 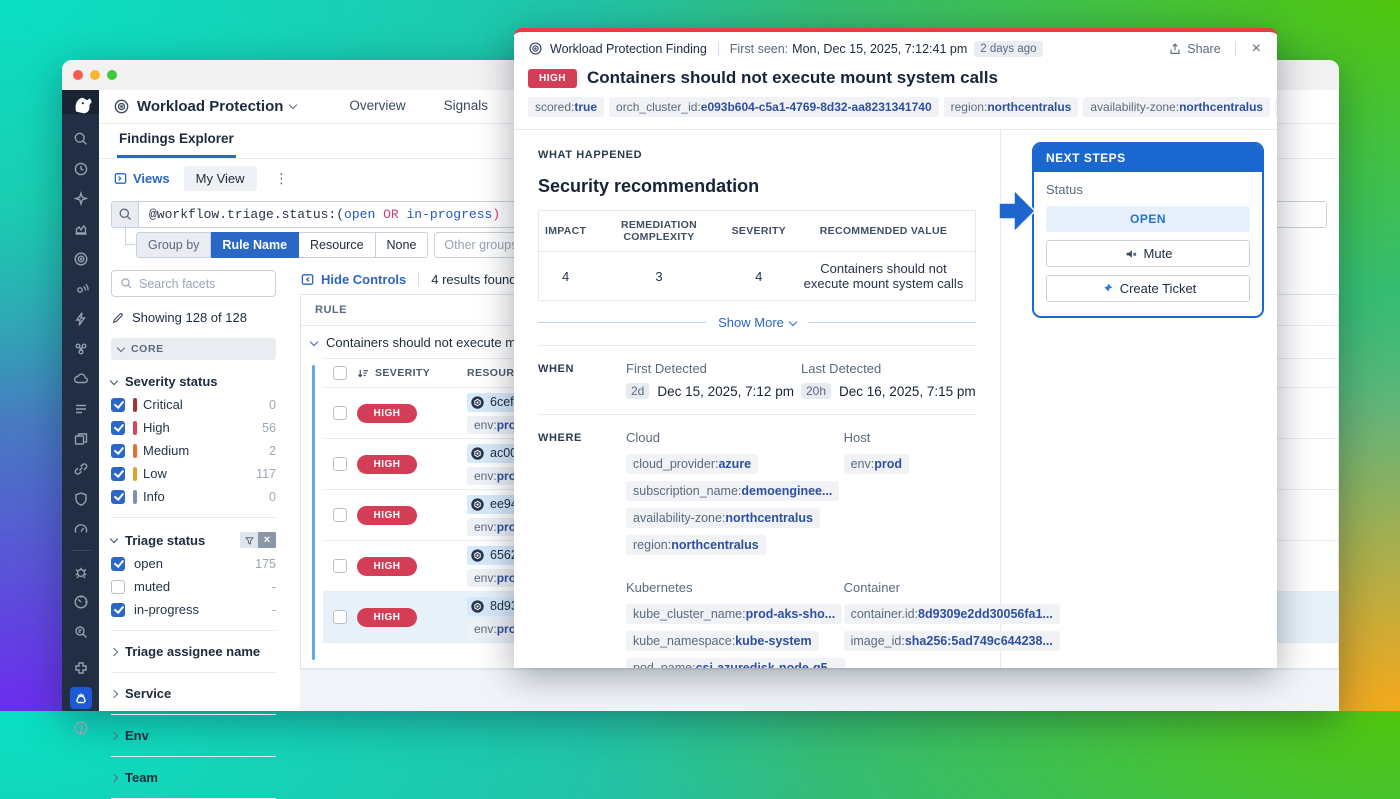 I want to click on share-button: Share, so click(x=1194, y=49).